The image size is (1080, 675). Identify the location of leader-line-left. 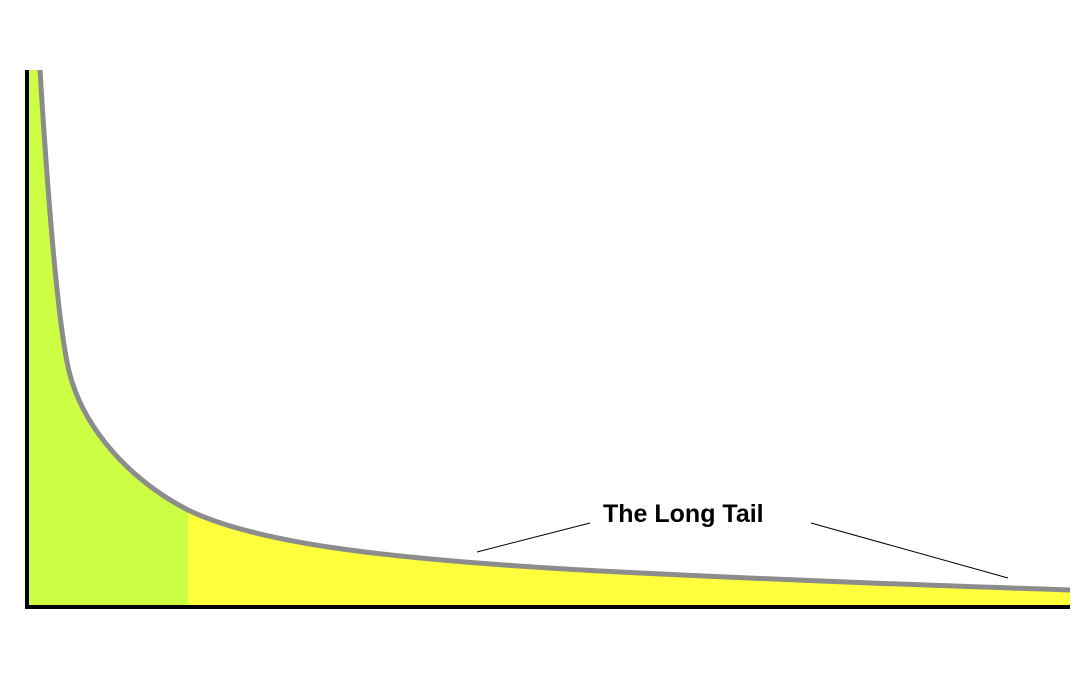
(533, 537).